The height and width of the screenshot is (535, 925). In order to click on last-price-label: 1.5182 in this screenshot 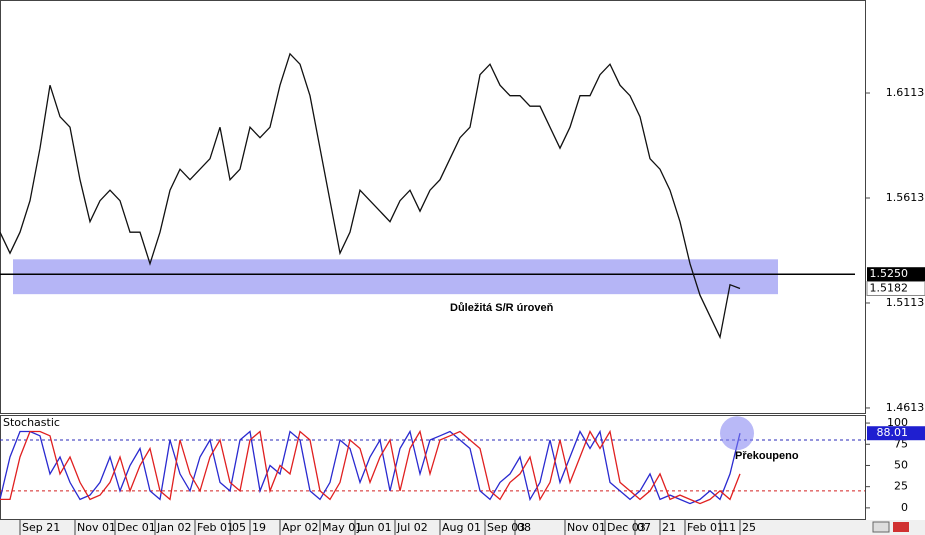, I will do `click(889, 287)`.